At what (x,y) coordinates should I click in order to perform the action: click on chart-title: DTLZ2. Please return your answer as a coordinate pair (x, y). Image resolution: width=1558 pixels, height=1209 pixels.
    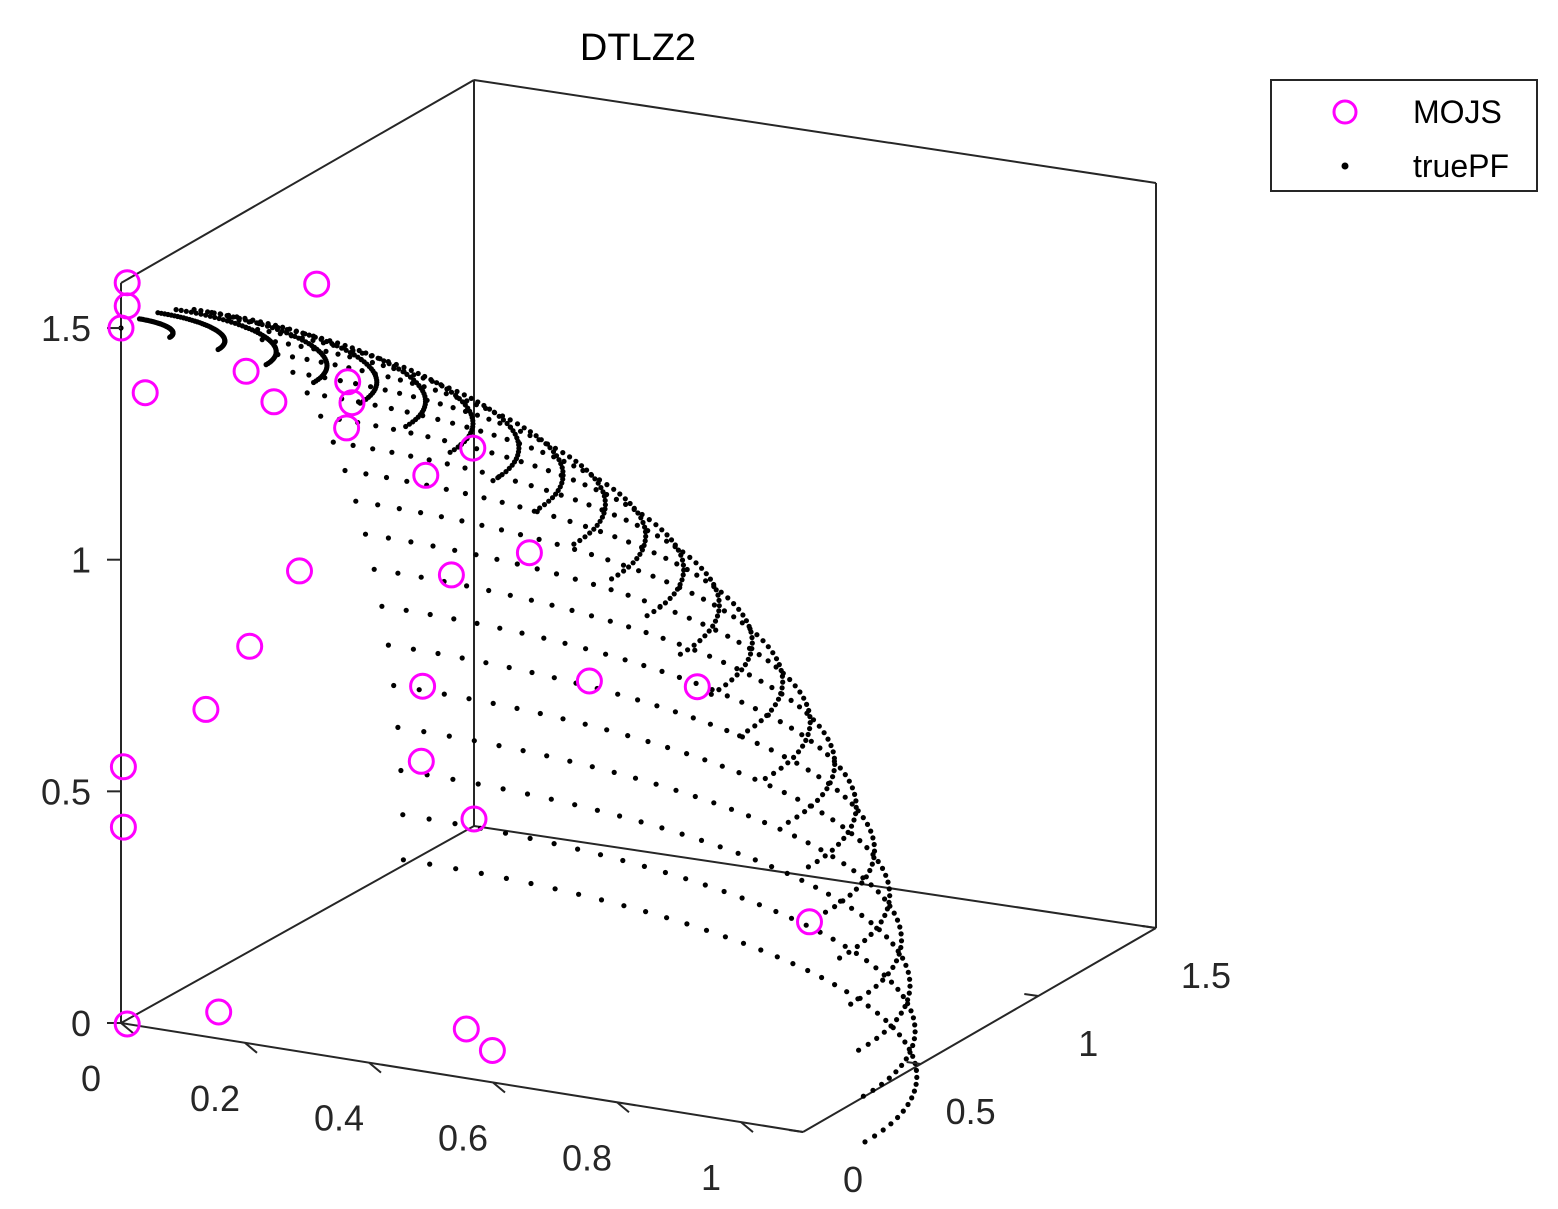
    Looking at the image, I should click on (638, 48).